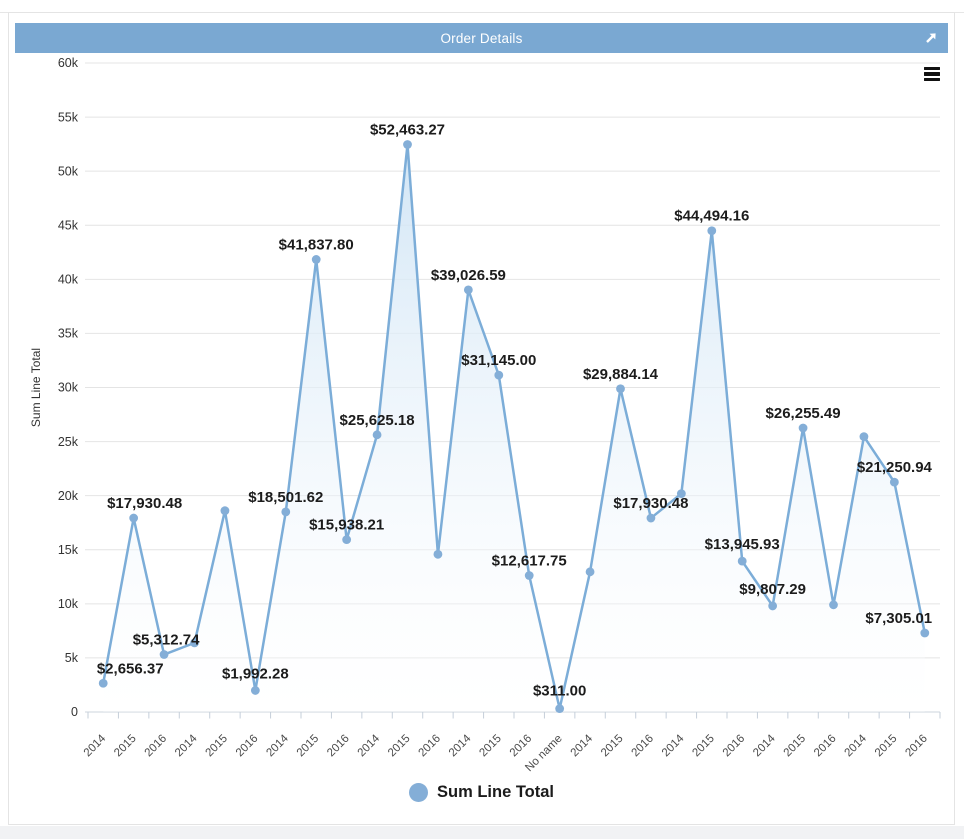 The height and width of the screenshot is (839, 964). I want to click on arrow-up-right-icon, so click(931, 38).